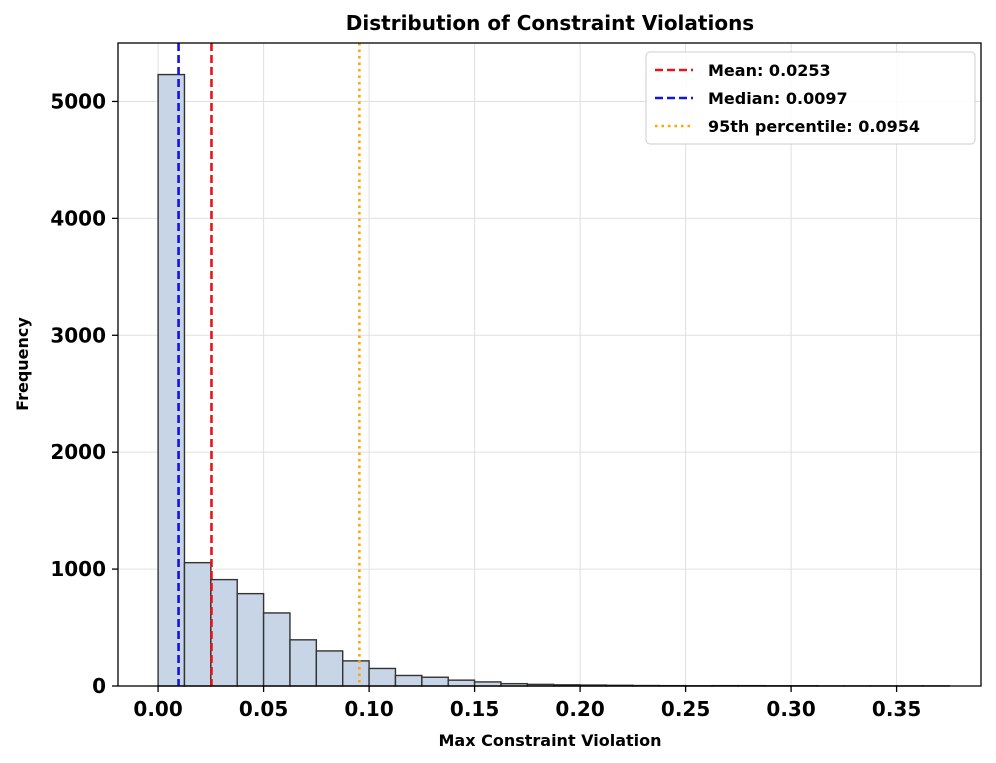 Image resolution: width=996 pixels, height=763 pixels. I want to click on y-tick-label: 5000, so click(78, 101).